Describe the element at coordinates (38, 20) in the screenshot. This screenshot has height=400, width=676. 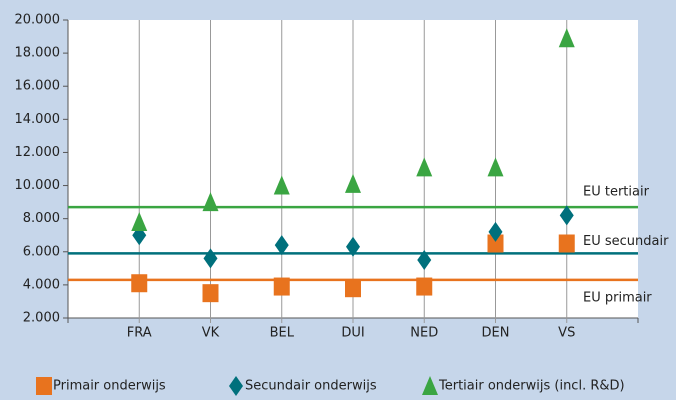
I see `y-tick-label: 20.000` at that location.